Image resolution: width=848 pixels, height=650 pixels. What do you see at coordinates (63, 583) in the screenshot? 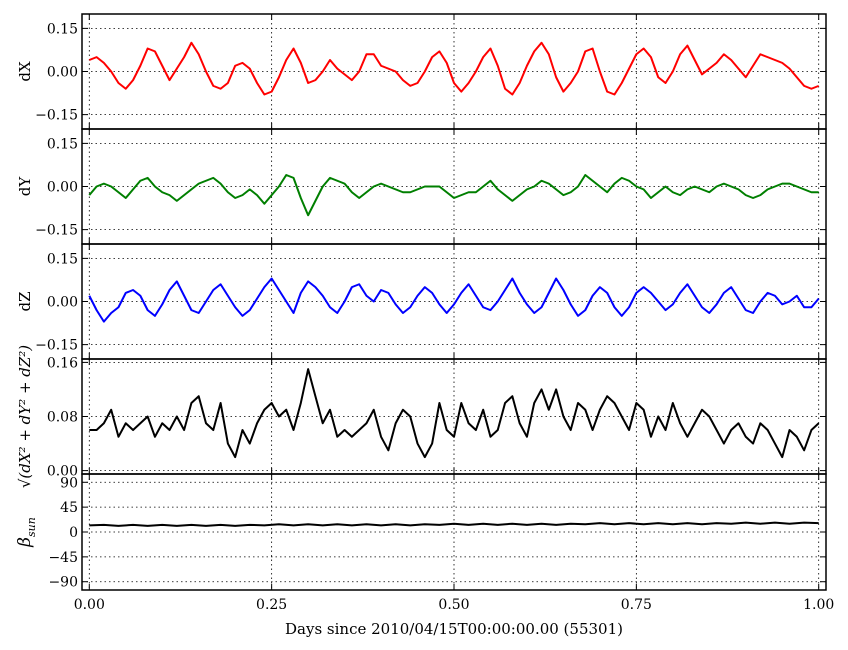
I see `panel-beta-ytick-label-0: −90` at bounding box center [63, 583].